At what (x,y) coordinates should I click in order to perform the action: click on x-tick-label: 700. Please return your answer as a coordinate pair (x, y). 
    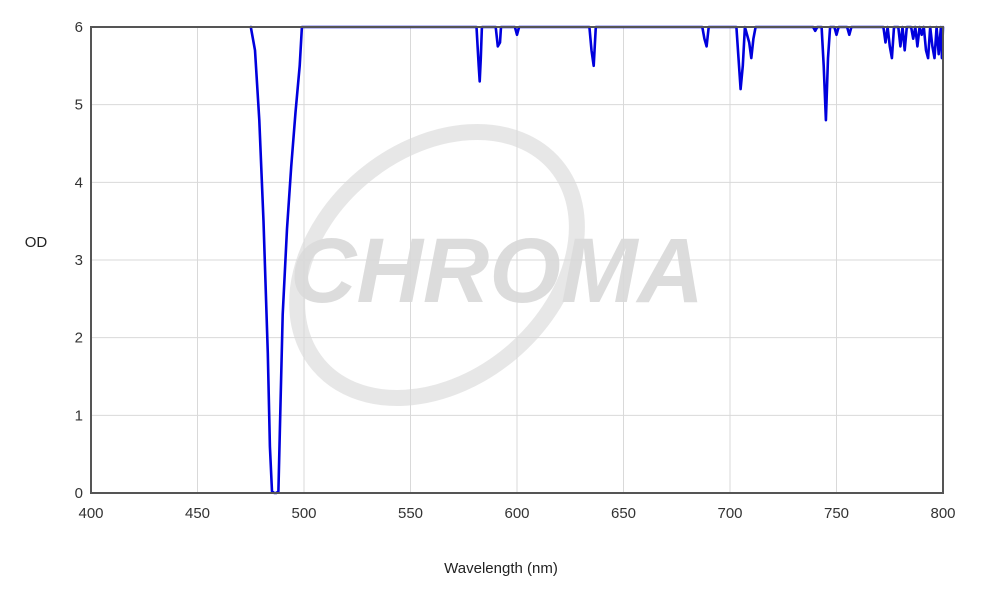
    Looking at the image, I should click on (729, 513).